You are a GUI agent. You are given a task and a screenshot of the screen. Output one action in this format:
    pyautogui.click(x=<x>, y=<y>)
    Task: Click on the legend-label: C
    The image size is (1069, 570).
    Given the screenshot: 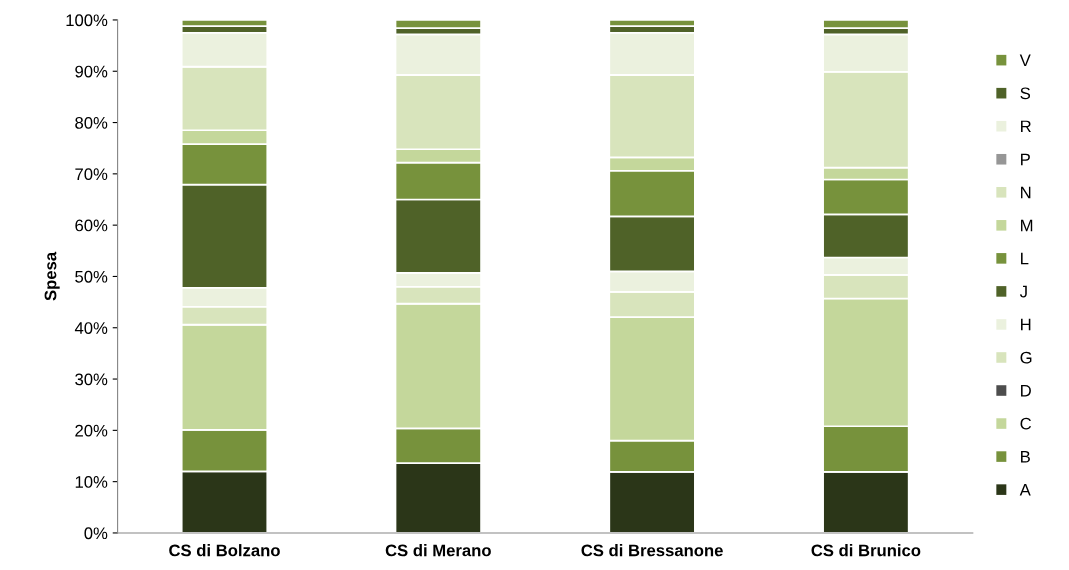 What is the action you would take?
    pyautogui.click(x=1026, y=423)
    